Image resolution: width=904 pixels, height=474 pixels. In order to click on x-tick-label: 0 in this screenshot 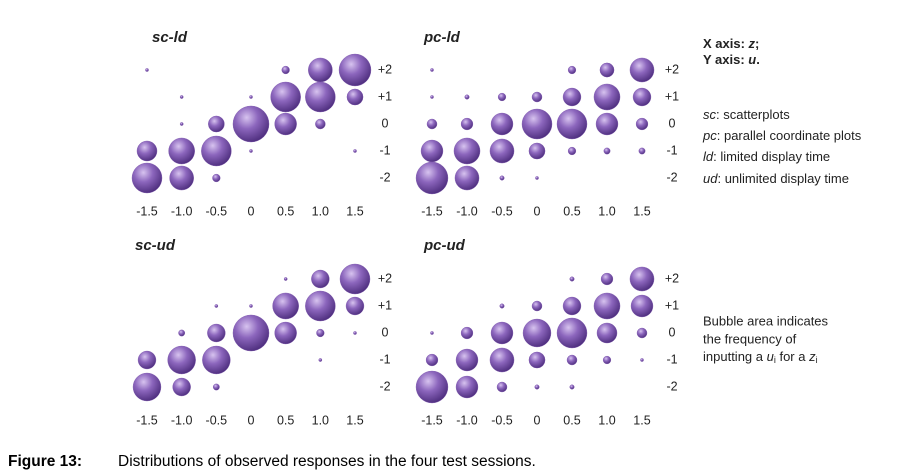, I will do `click(537, 211)`.